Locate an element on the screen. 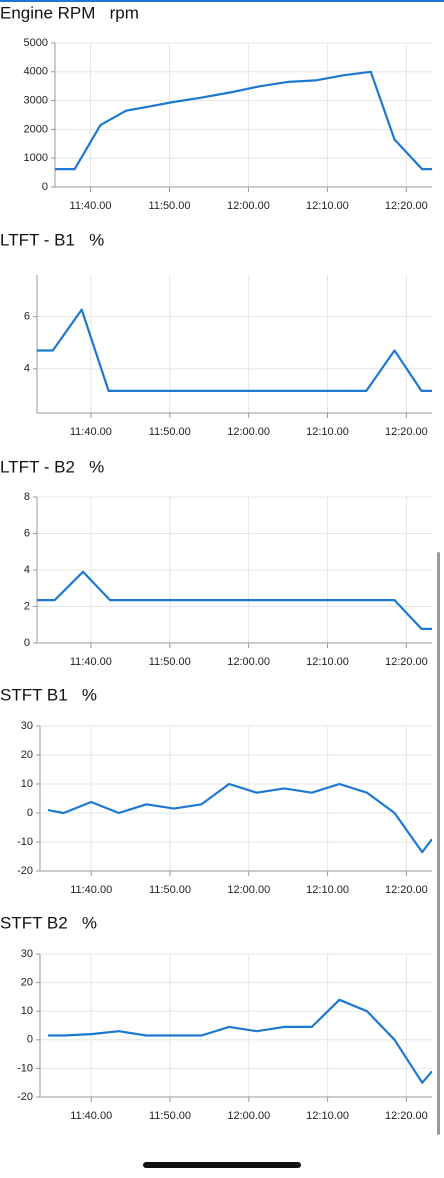  chart-title: STFT B1 % is located at coordinates (48, 694).